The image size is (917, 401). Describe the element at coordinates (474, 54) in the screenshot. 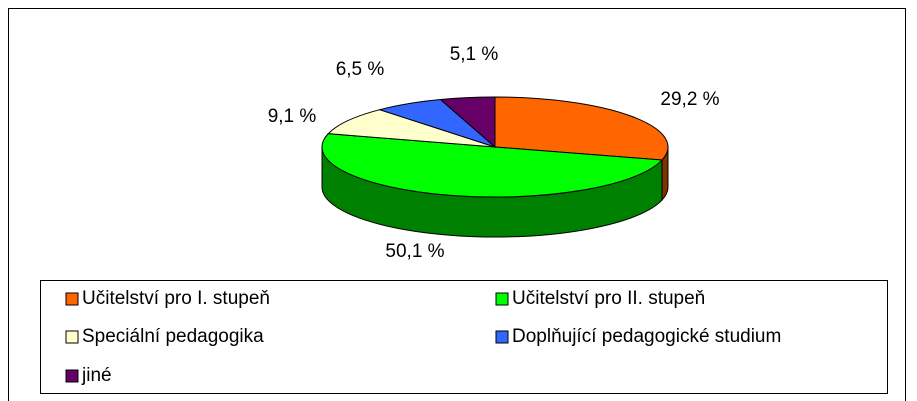

I see `data-label: 5,1 %` at that location.